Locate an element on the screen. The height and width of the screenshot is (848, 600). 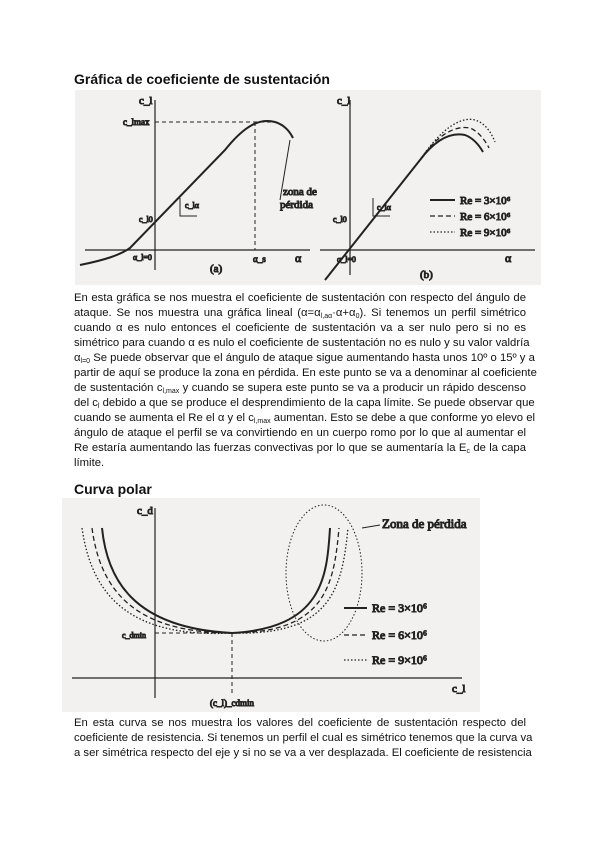
subscript: 0 is located at coordinates (357, 316).